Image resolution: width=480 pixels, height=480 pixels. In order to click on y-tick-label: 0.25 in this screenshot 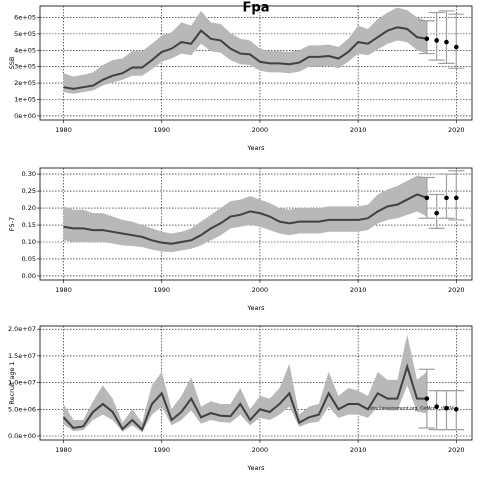, I will do `click(29, 191)`.